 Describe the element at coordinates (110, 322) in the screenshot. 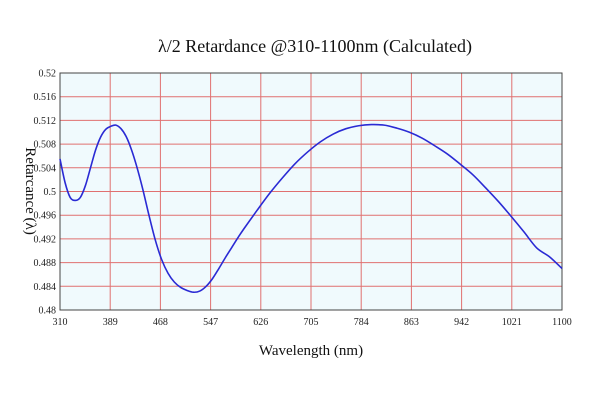

I see `x-tick-label: 389` at that location.